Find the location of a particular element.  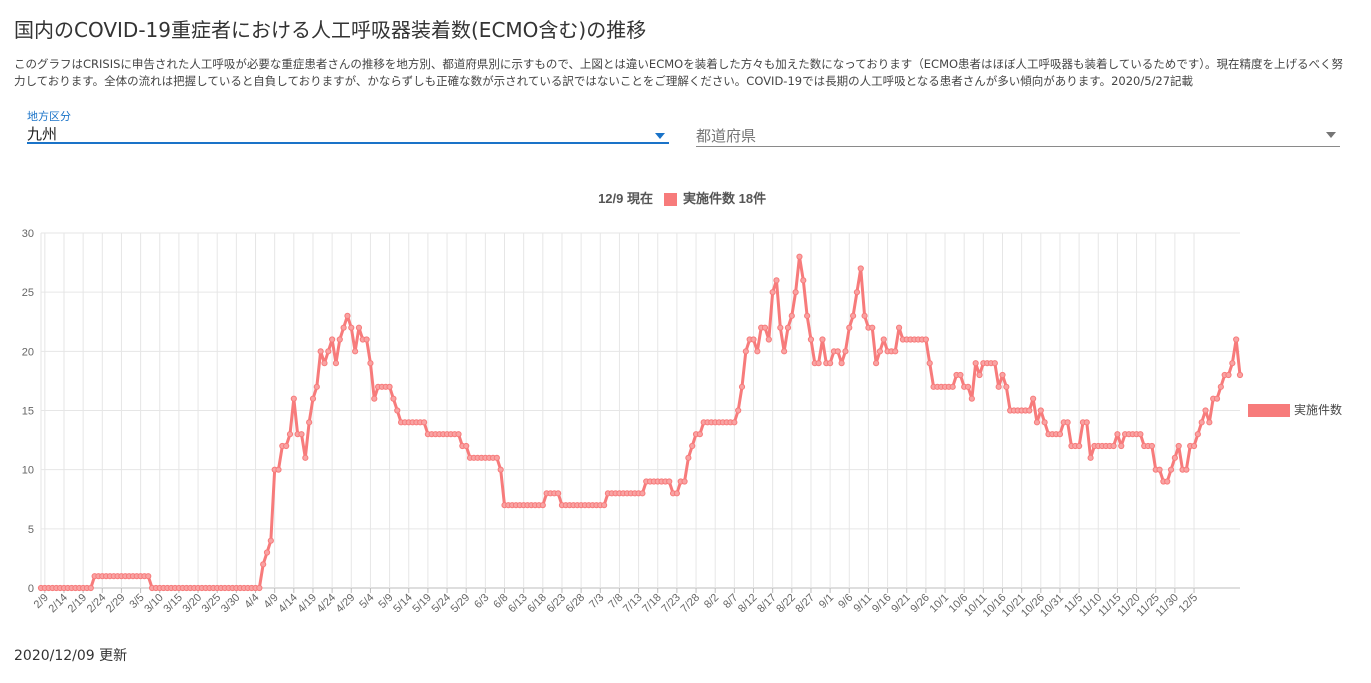

region-select: 地方区分 九州 is located at coordinates (348, 127).